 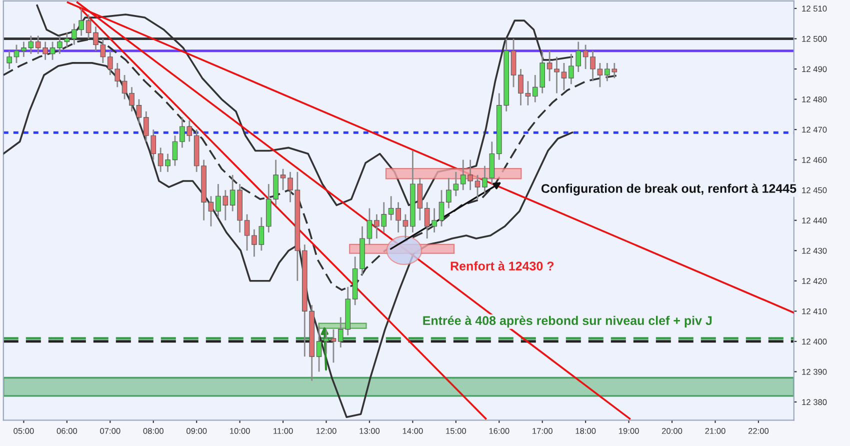 What do you see at coordinates (814, 9) in the screenshot?
I see `y-tick-label: 12 510` at bounding box center [814, 9].